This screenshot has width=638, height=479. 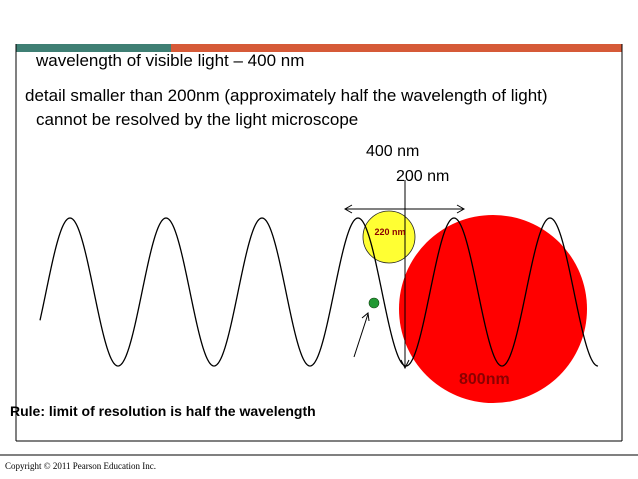 I want to click on header-bar-teal, so click(x=93, y=48).